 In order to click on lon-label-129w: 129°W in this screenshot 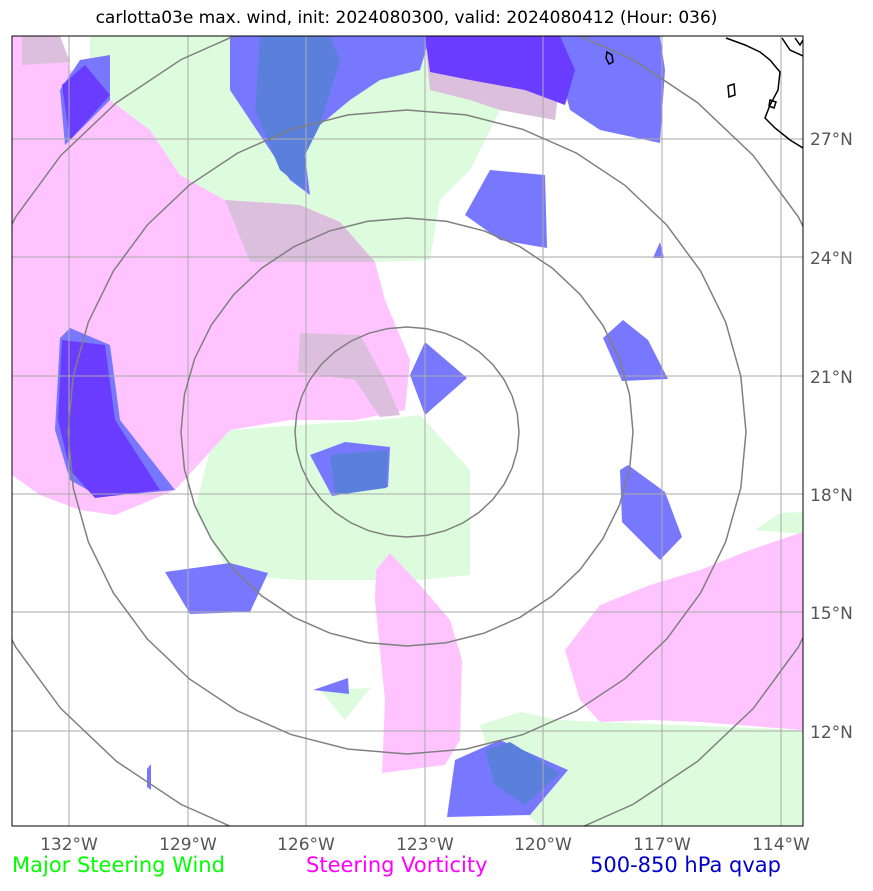, I will do `click(188, 845)`.